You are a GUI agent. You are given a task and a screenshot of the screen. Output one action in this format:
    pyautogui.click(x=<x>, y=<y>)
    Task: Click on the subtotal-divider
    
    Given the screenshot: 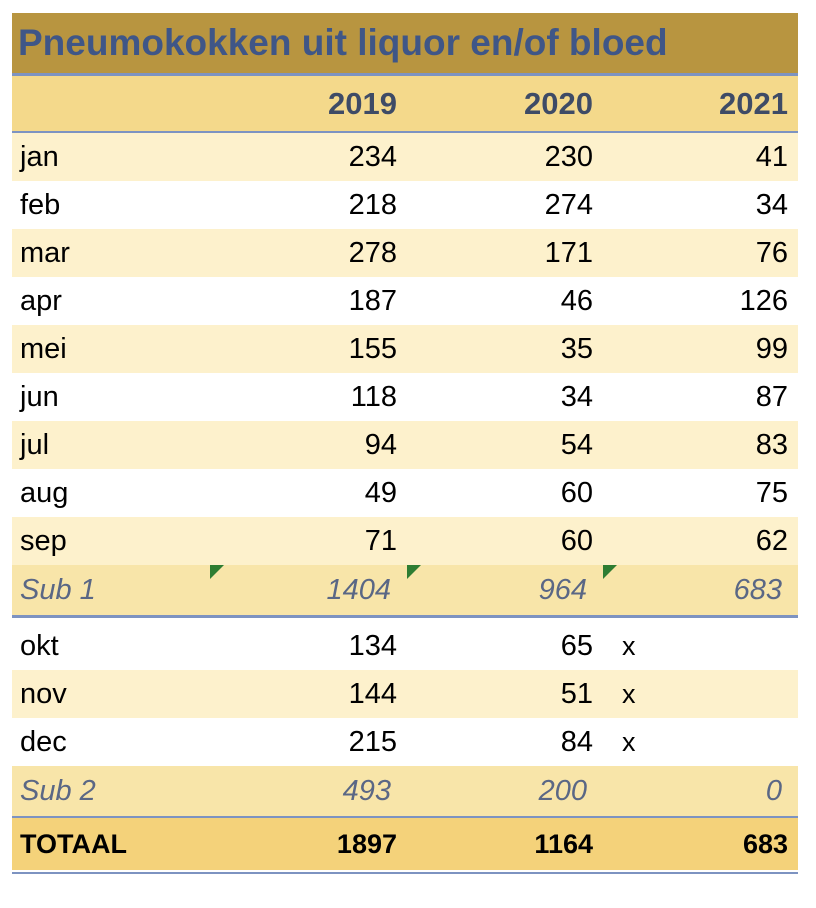 What is the action you would take?
    pyautogui.click(x=405, y=616)
    